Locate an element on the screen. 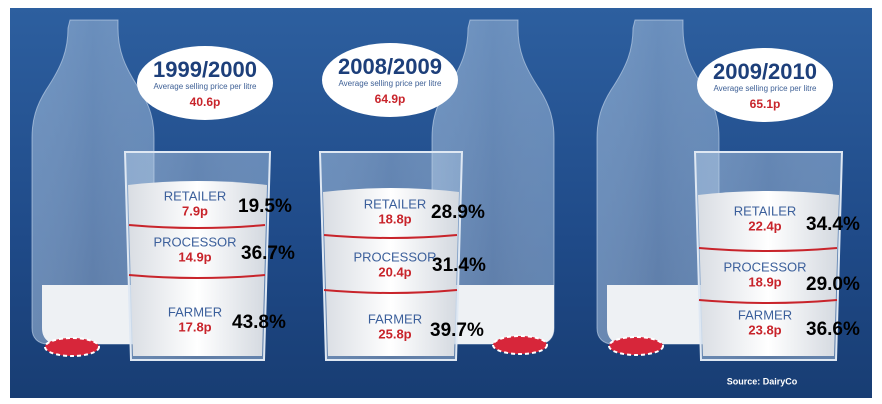  segment-share: 36.7% is located at coordinates (268, 253).